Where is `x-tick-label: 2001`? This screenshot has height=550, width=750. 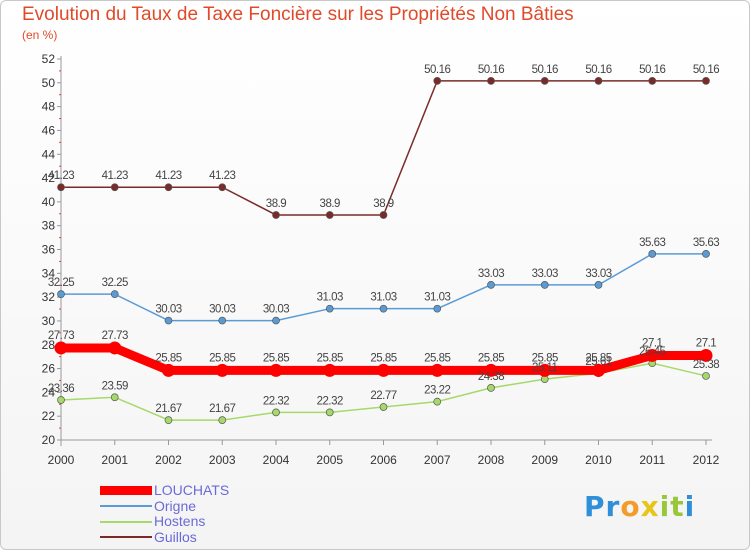 x-tick-label: 2001 is located at coordinates (114, 460).